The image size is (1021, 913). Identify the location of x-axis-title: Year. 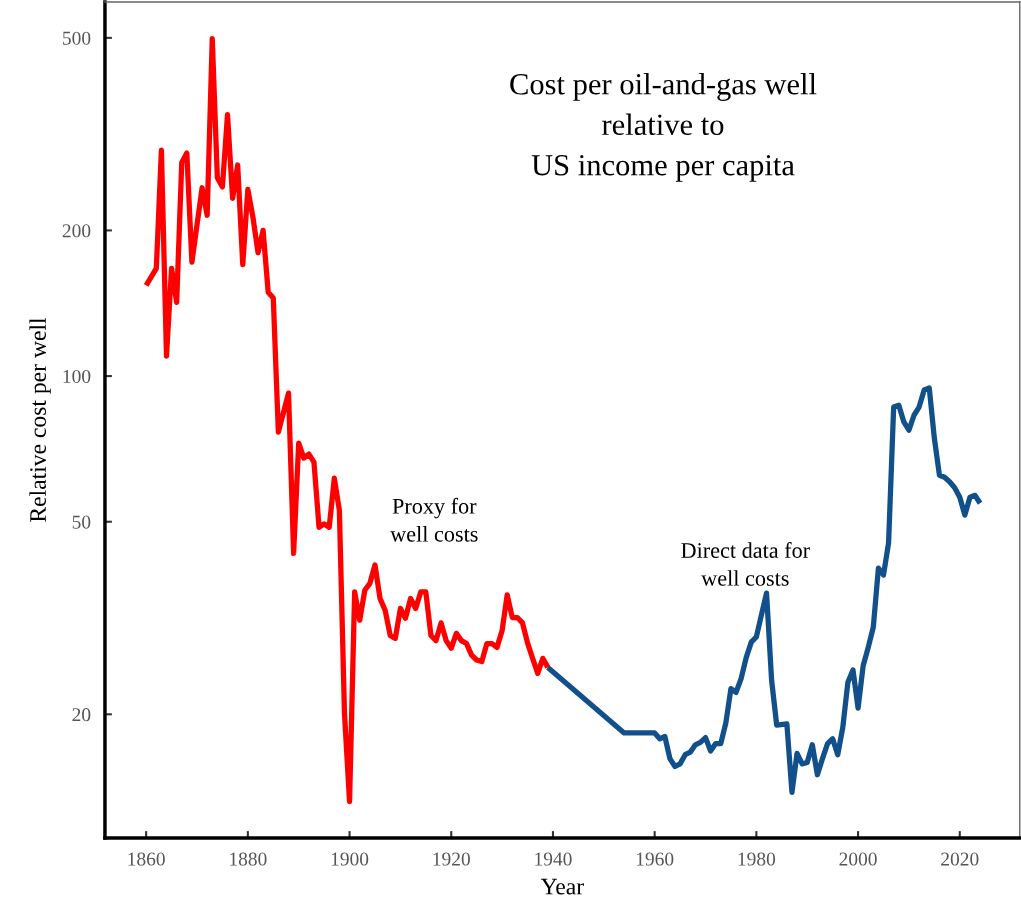
(562, 886).